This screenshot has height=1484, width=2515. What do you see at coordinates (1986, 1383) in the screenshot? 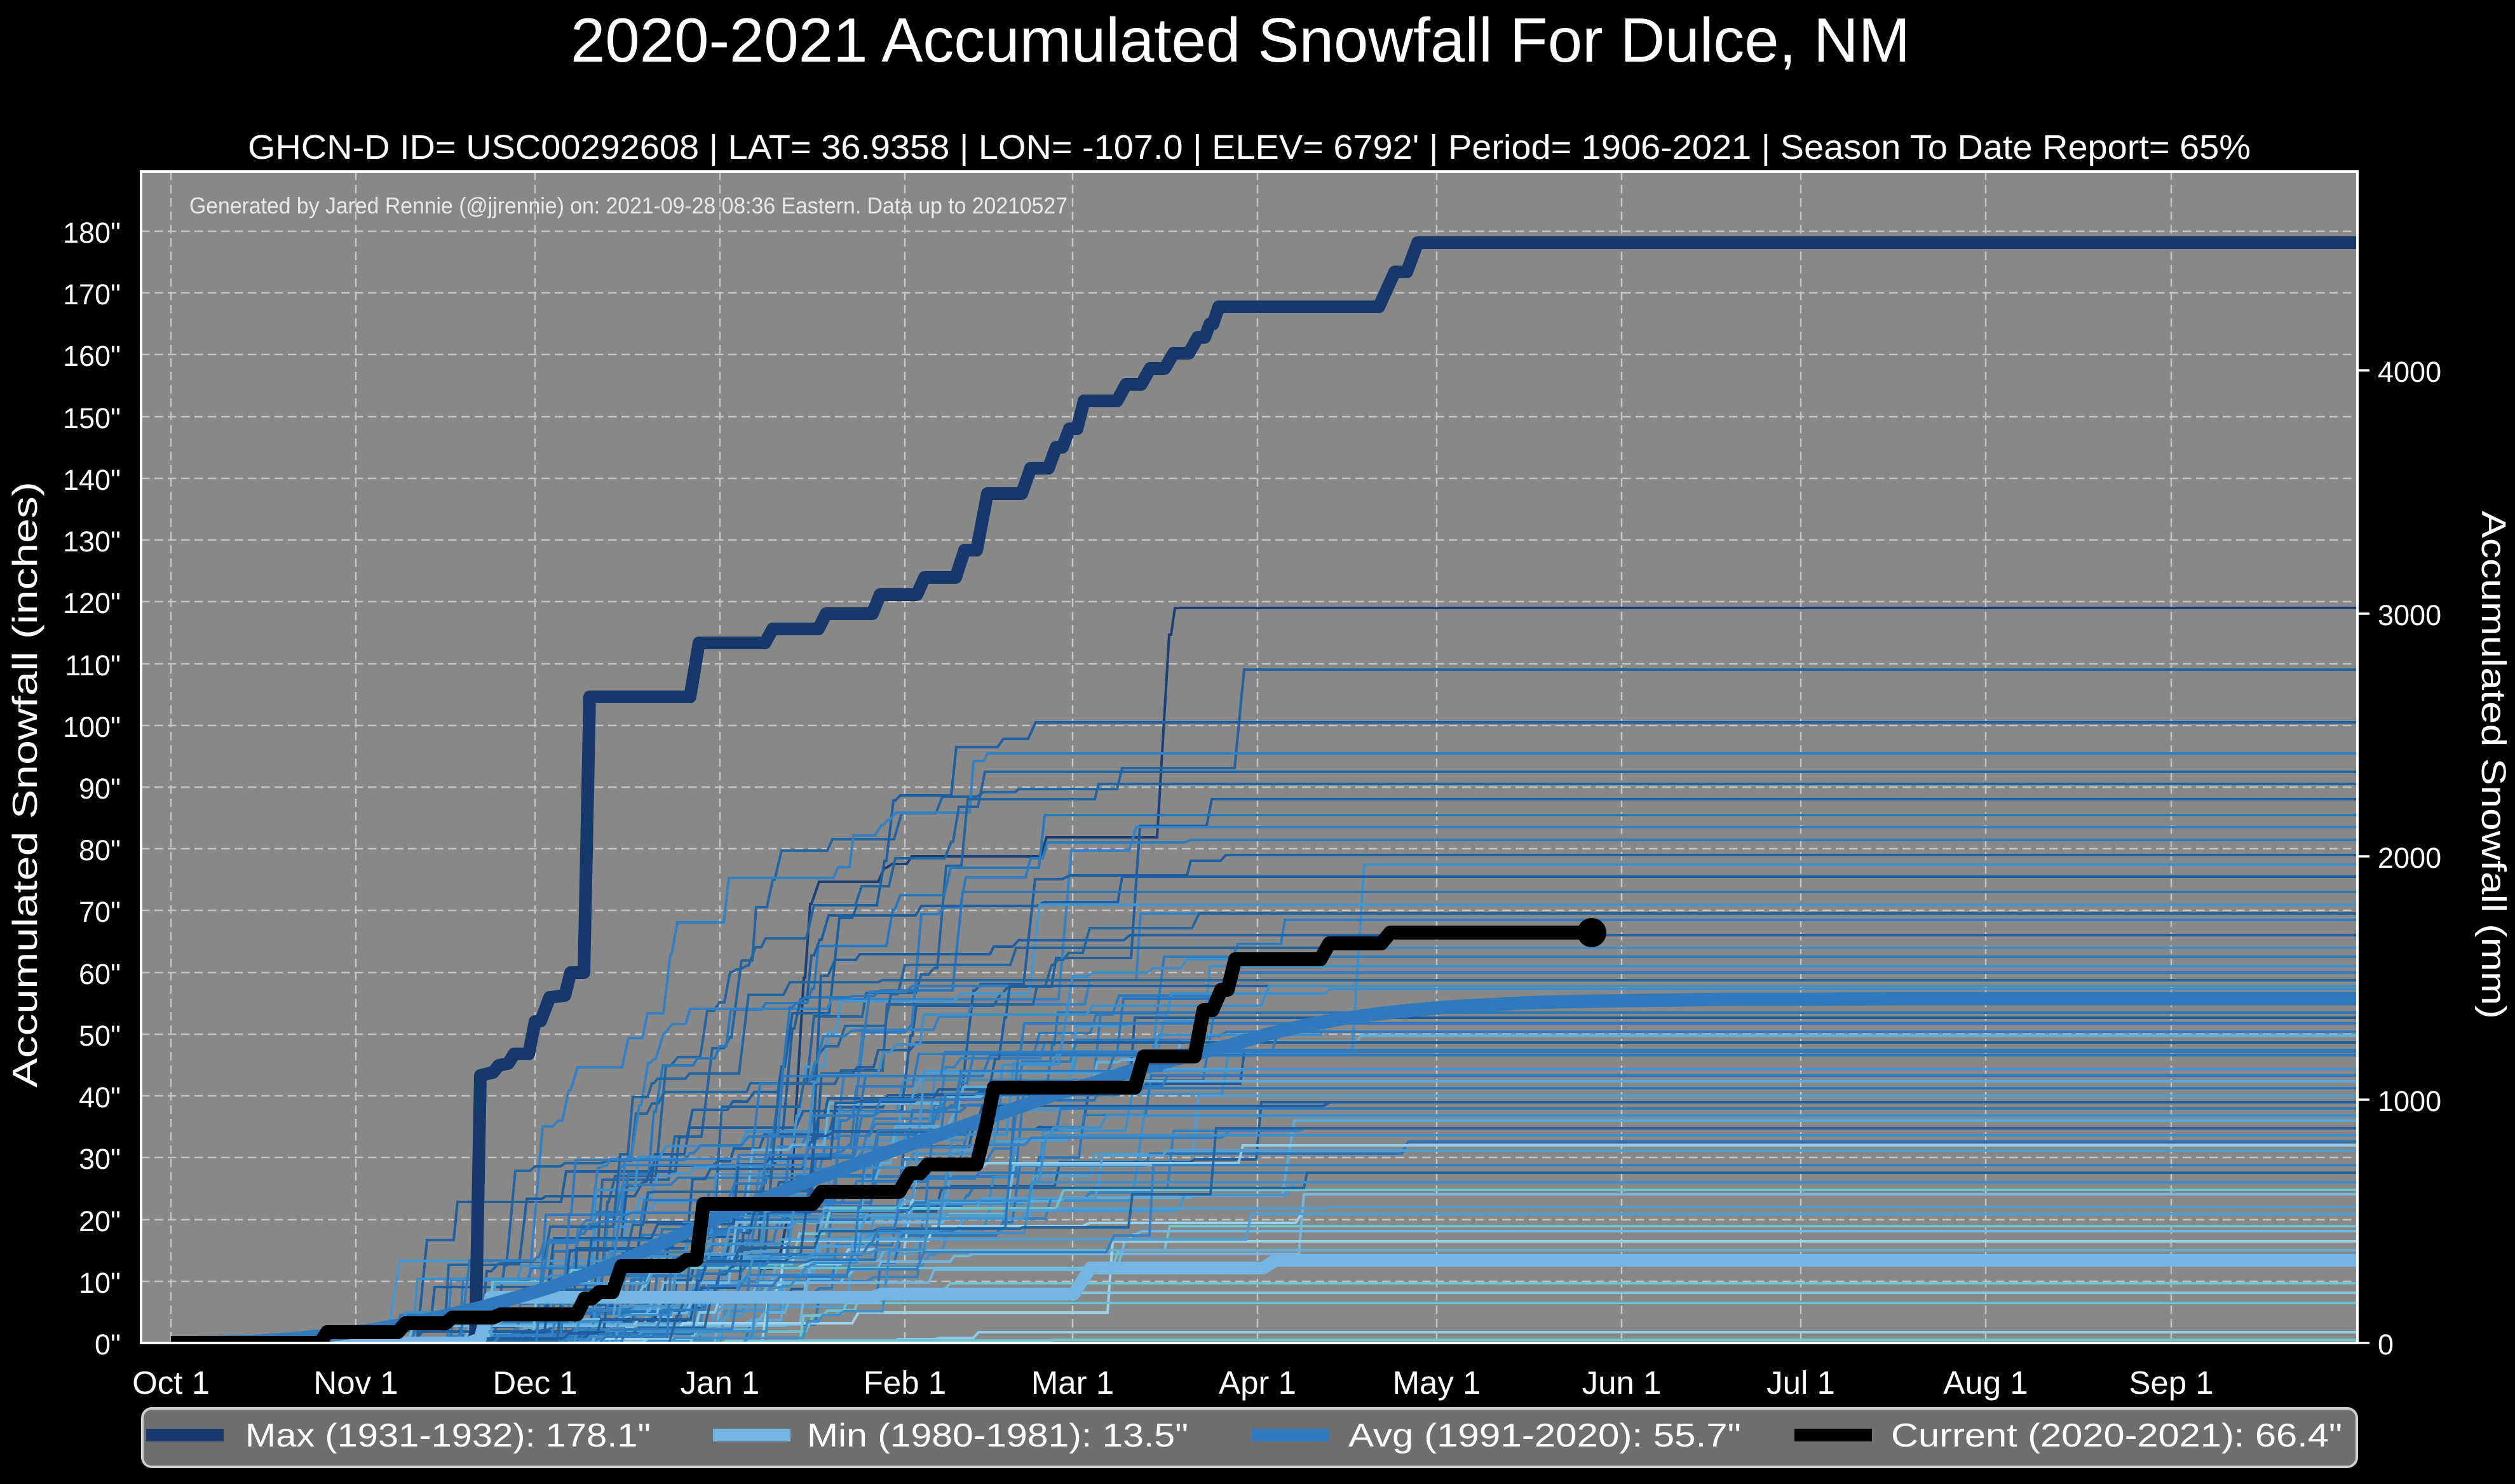
I see `svg-text: Aug 1` at bounding box center [1986, 1383].